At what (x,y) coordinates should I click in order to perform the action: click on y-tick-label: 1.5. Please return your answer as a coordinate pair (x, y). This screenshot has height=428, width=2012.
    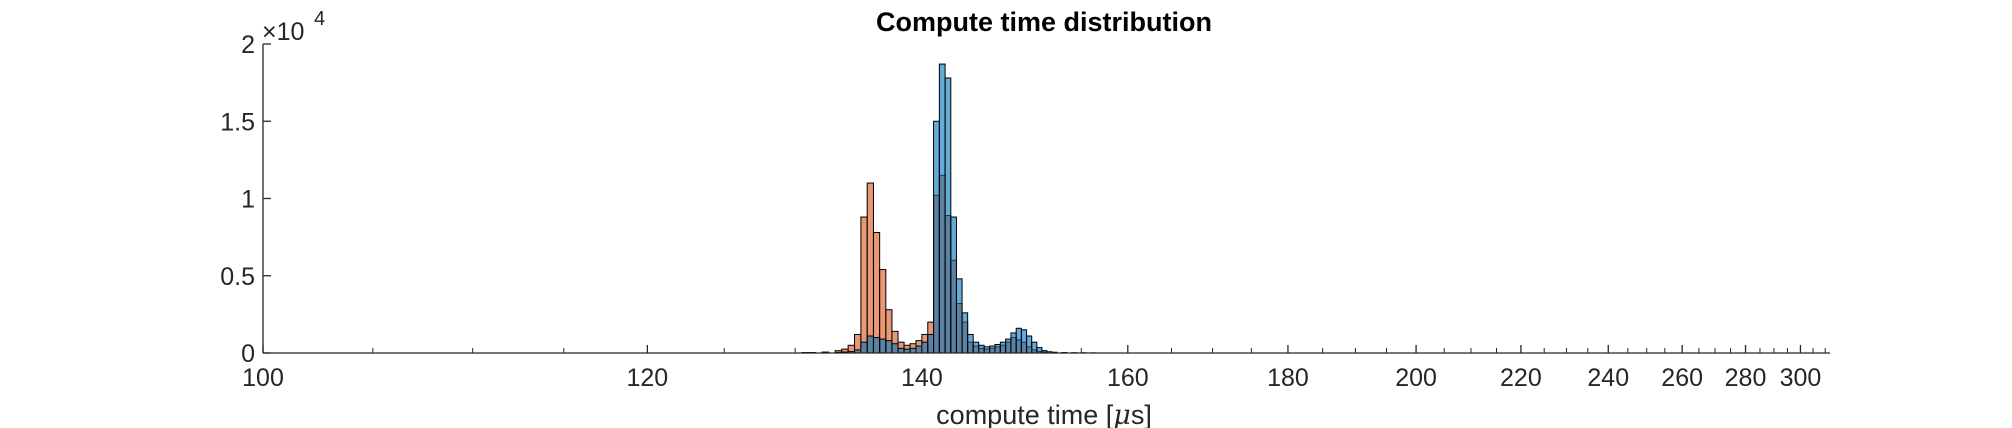
    Looking at the image, I should click on (237, 122).